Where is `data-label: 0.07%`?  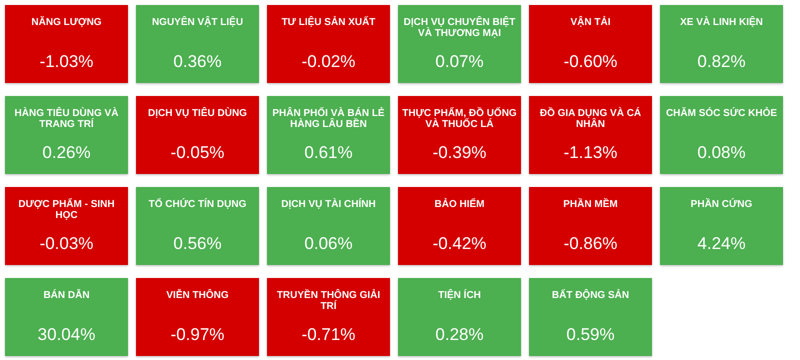 data-label: 0.07% is located at coordinates (459, 62).